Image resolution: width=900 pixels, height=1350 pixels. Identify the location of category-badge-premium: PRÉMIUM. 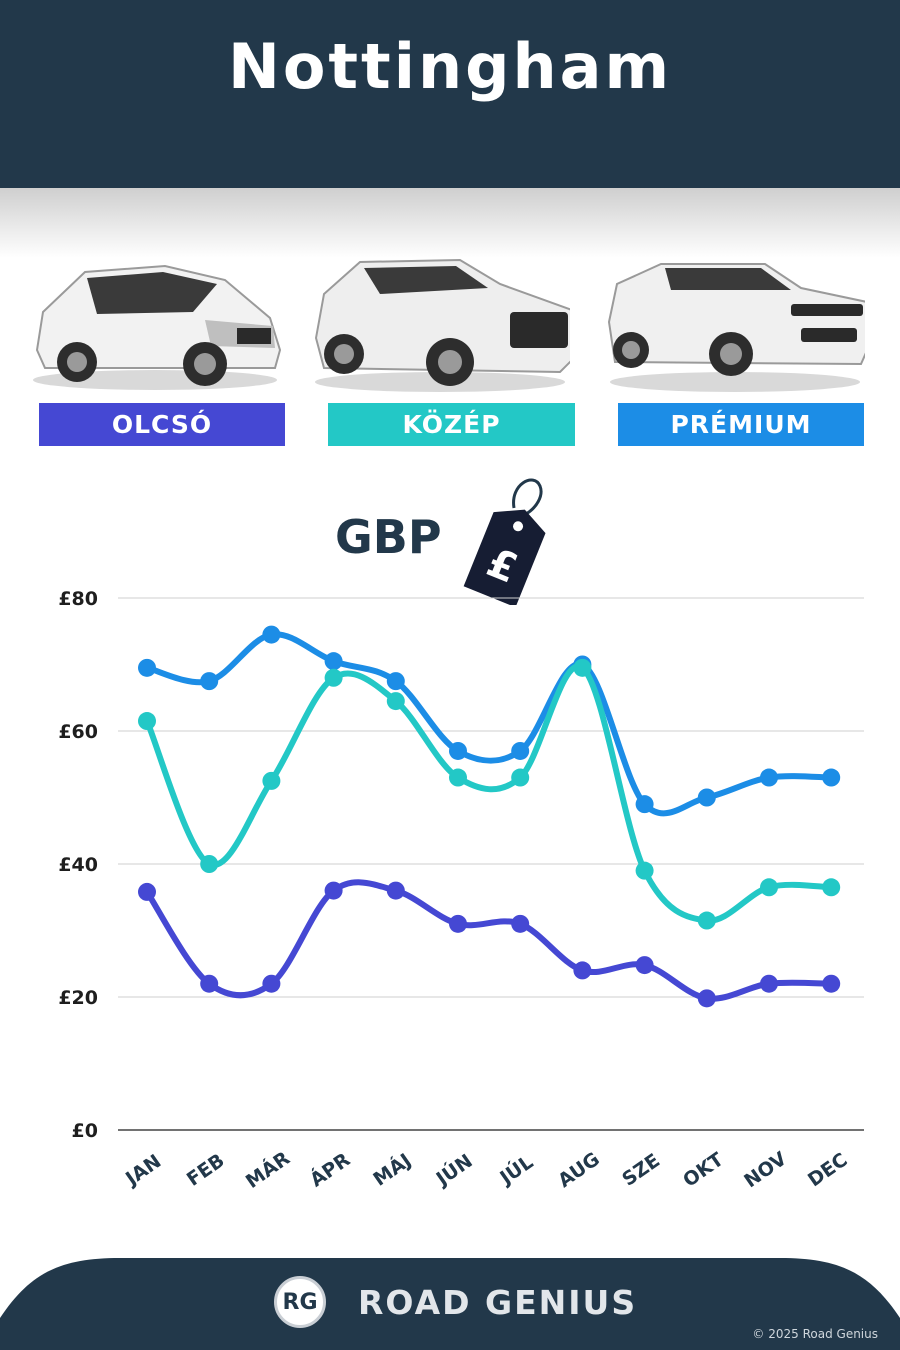
(741, 424).